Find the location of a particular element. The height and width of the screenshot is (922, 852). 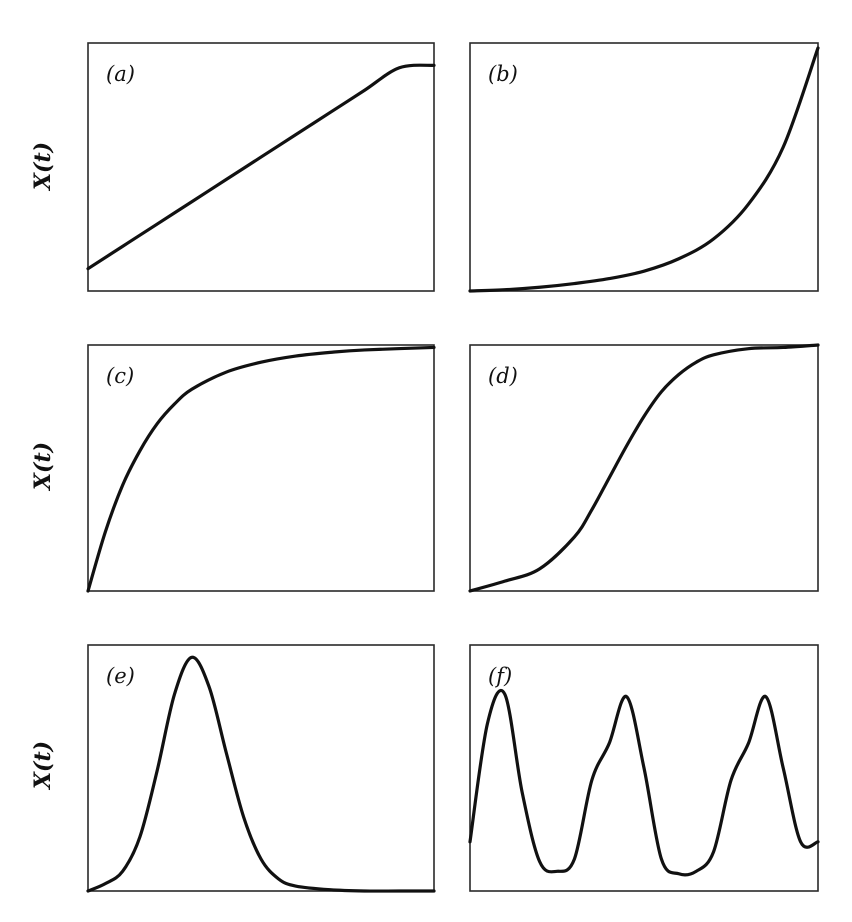

panel-c: (c) is located at coordinates (261, 468).